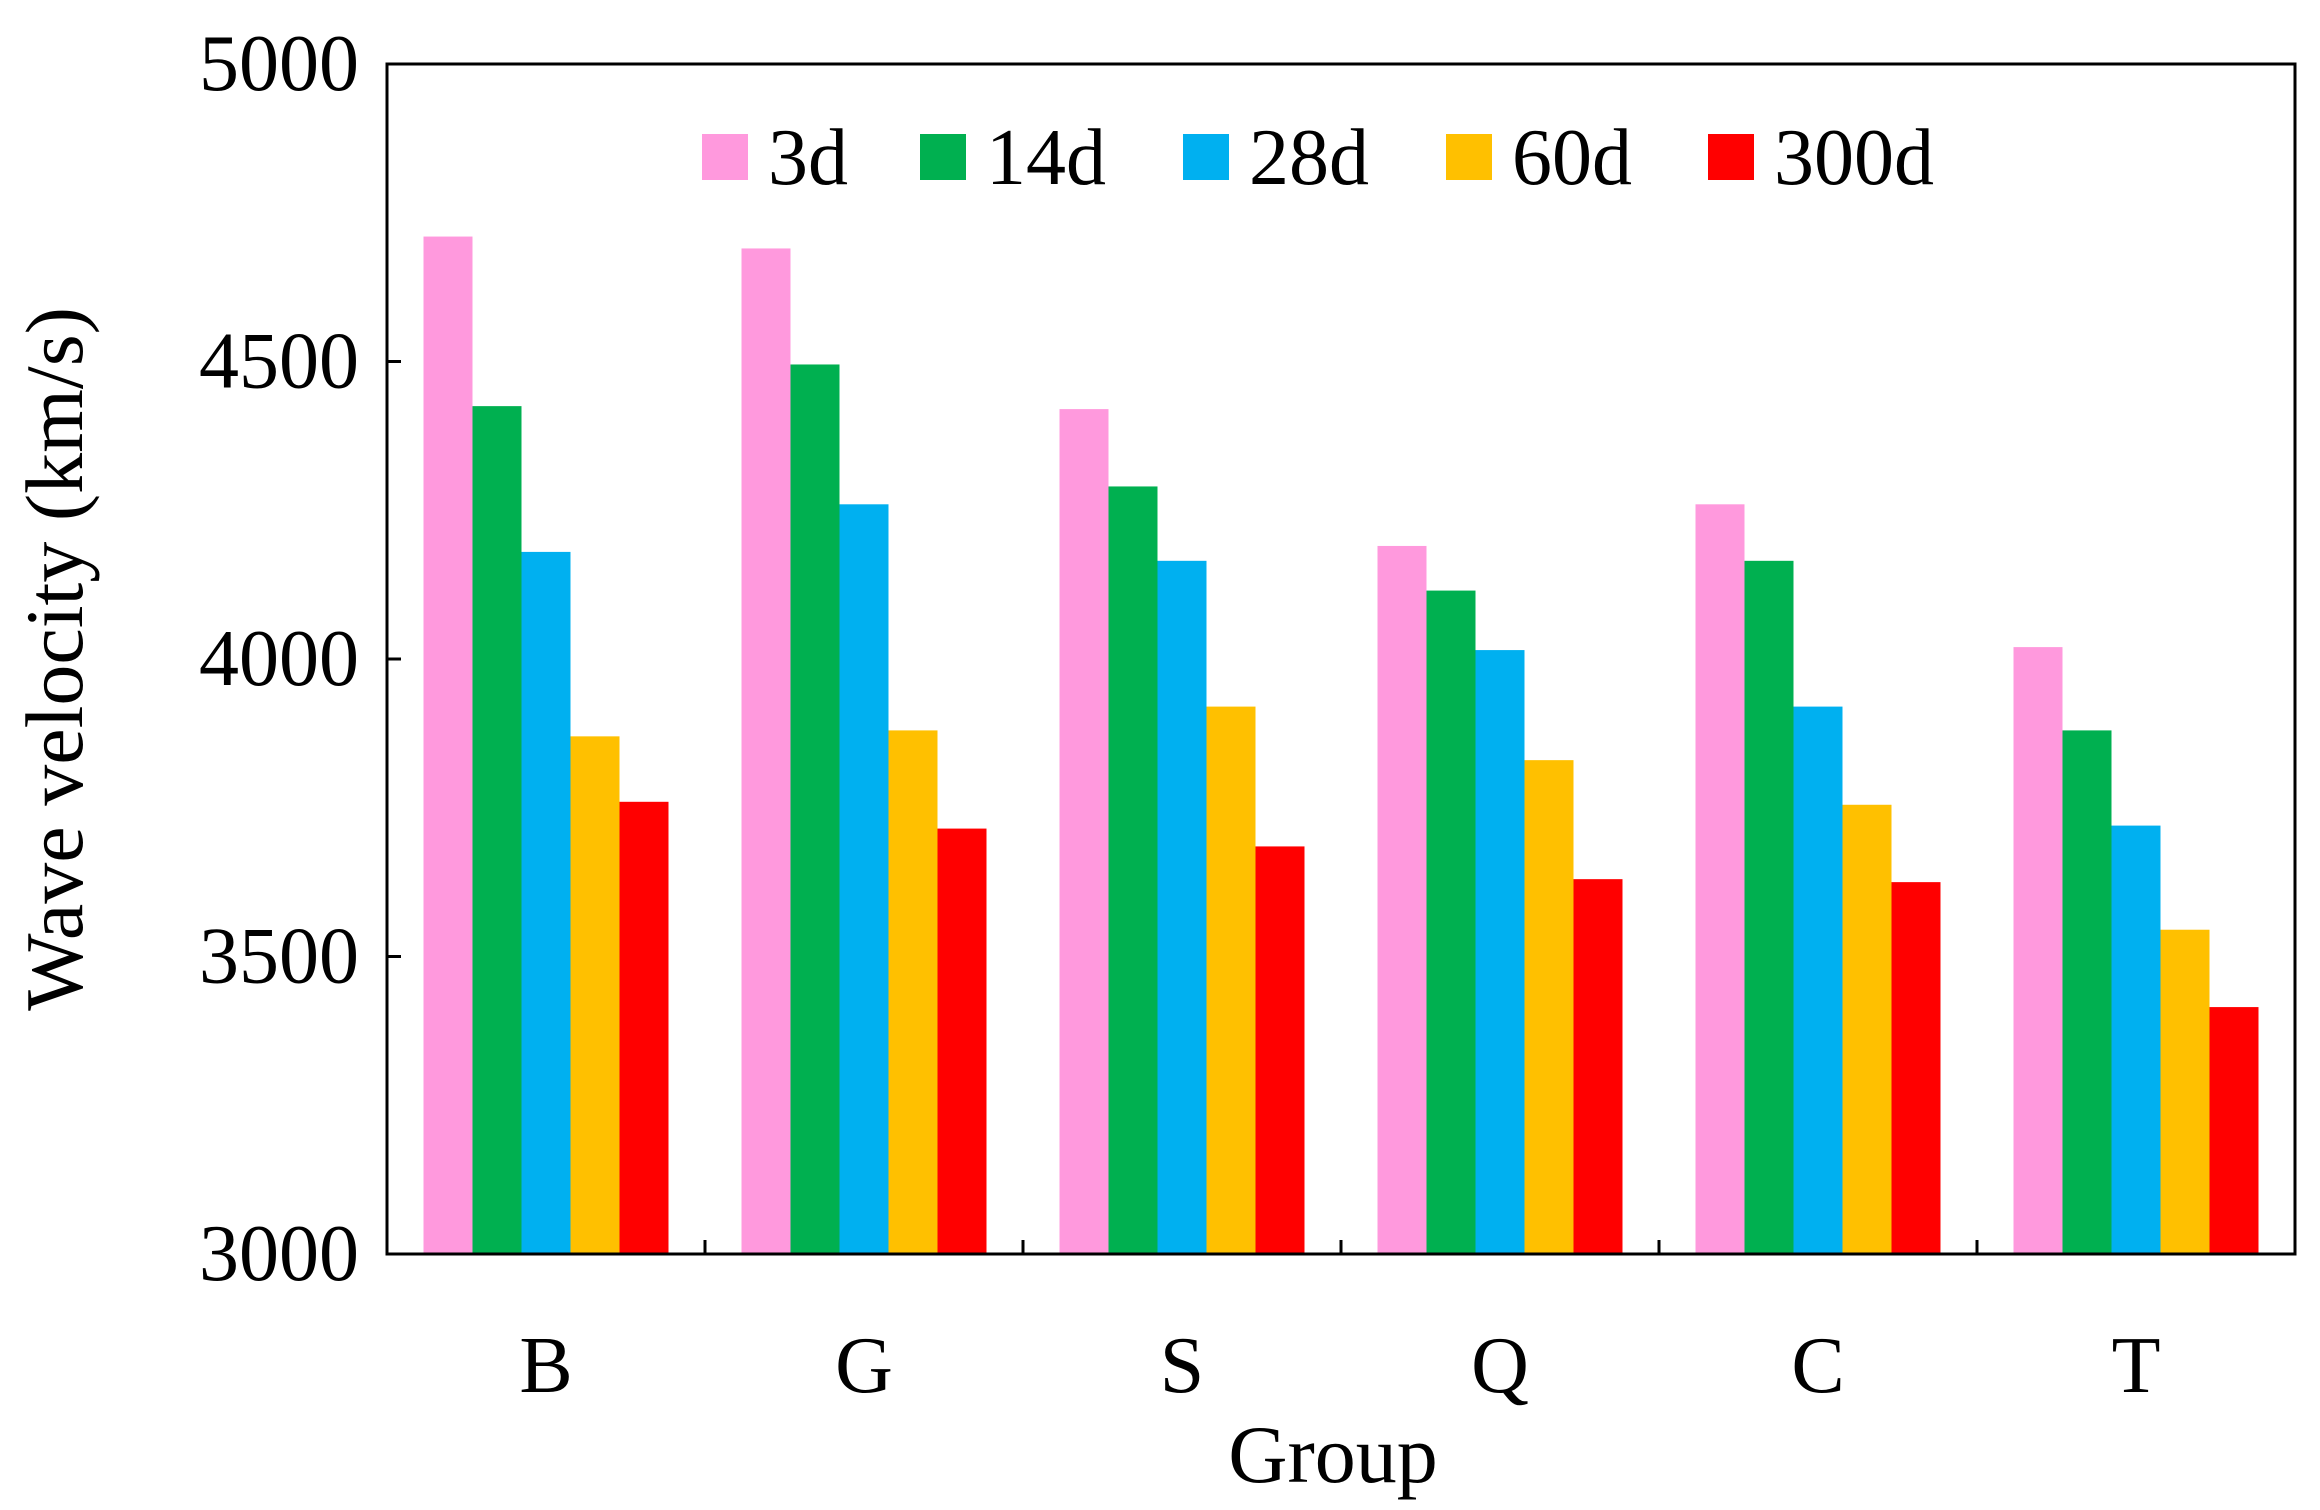 The height and width of the screenshot is (1510, 2320). Describe the element at coordinates (279, 64) in the screenshot. I see `y-tick-label: 5000` at that location.